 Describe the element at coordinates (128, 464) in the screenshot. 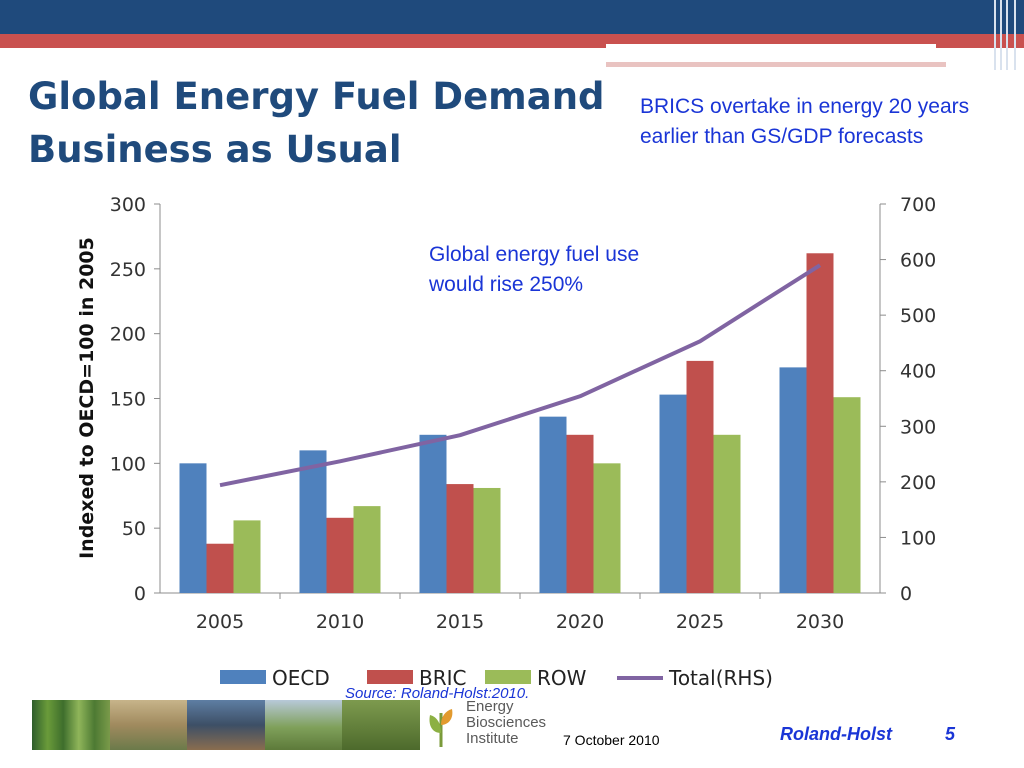

I see `y-tick-label: 100` at that location.